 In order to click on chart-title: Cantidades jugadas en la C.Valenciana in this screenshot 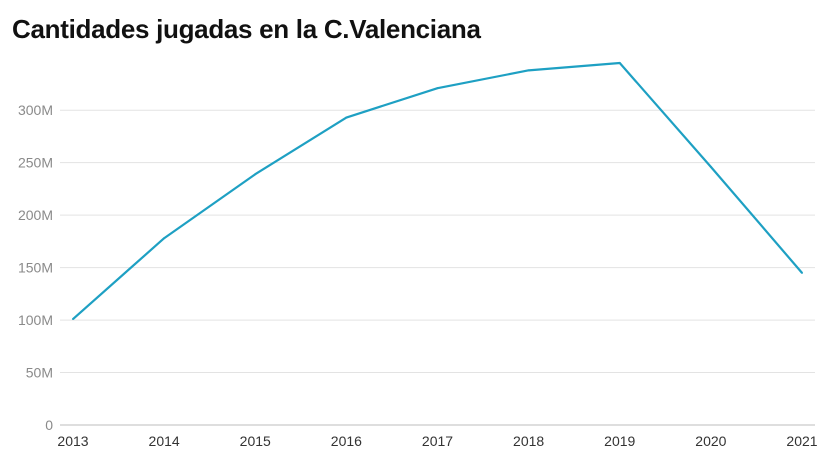, I will do `click(246, 29)`.